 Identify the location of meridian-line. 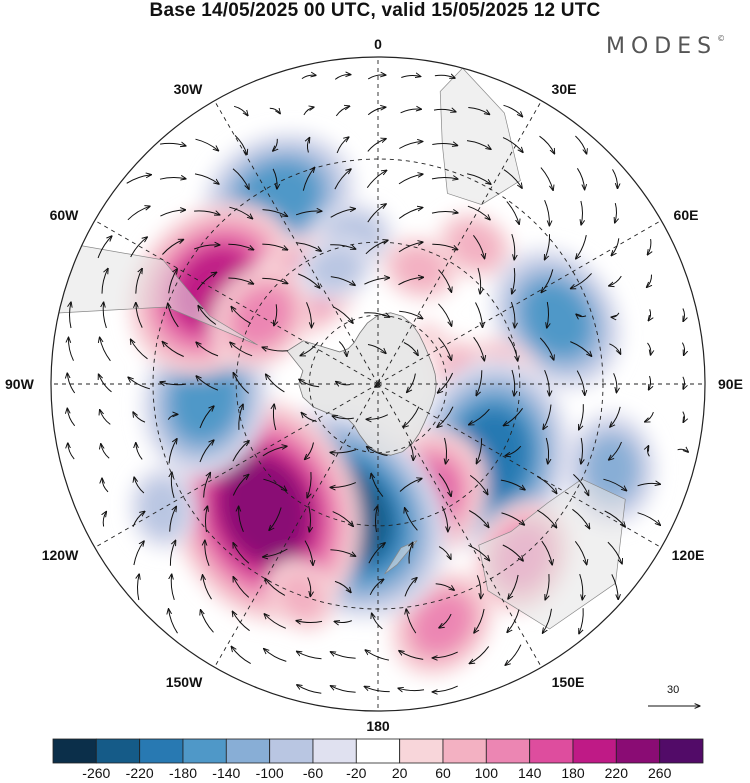
(459, 242).